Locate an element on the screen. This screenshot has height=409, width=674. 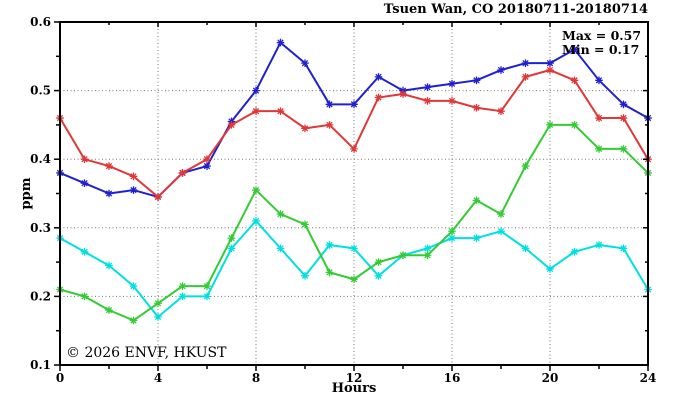
tick-label: 16 is located at coordinates (452, 378).